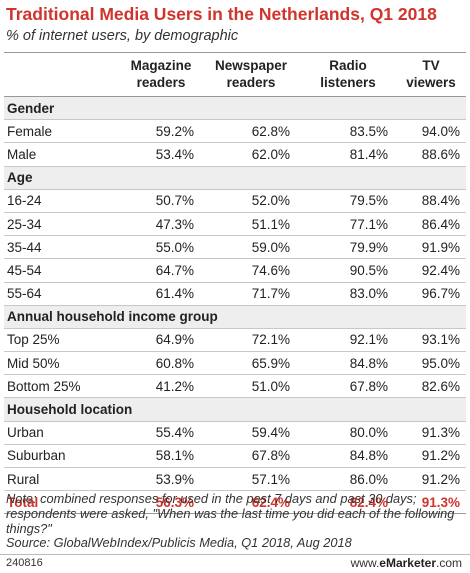 This screenshot has height=573, width=470. Describe the element at coordinates (174, 270) in the screenshot. I see `value-cell: 64.7%` at that location.